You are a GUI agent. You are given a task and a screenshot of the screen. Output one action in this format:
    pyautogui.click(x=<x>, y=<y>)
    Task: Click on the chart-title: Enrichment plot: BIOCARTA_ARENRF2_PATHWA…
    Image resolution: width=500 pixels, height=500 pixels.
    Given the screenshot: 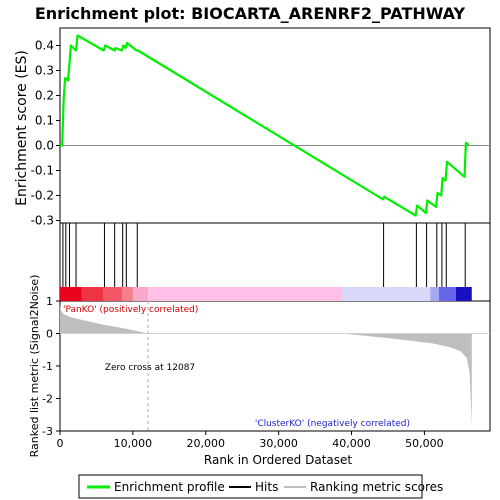 What is the action you would take?
    pyautogui.click(x=250, y=13)
    